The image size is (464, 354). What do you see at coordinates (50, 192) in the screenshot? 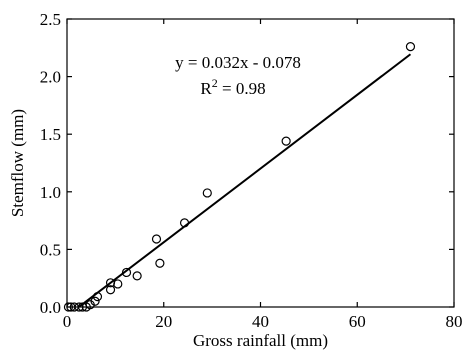
I see `y-tick-label: 1.0` at bounding box center [50, 192].